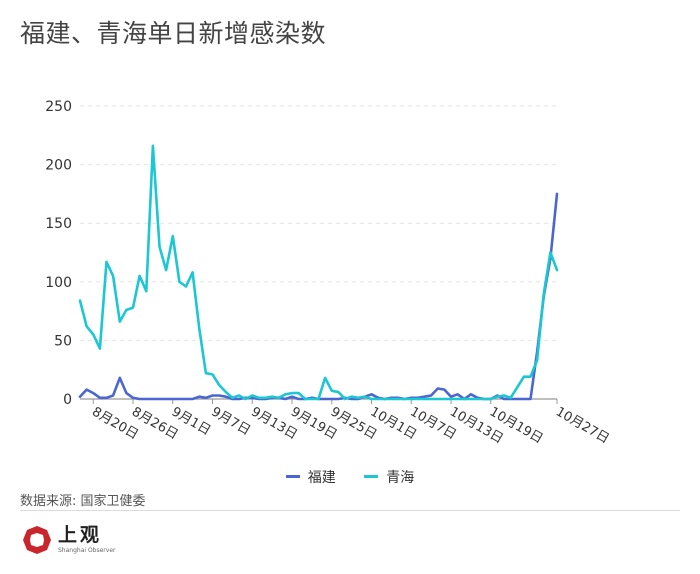 The image size is (700, 574). What do you see at coordinates (58, 283) in the screenshot?
I see `y-tick-label: 100` at bounding box center [58, 283].